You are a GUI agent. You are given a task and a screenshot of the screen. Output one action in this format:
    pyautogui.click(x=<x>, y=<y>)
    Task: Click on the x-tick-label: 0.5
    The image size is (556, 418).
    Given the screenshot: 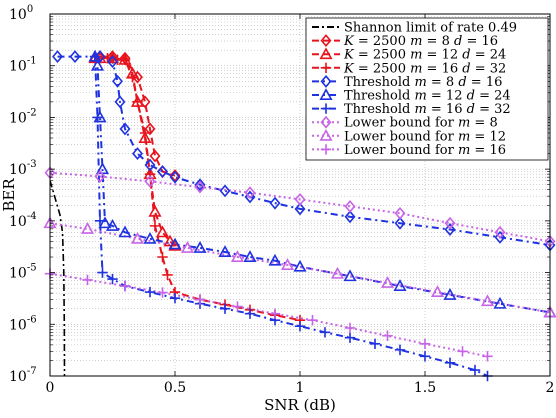 What is the action you would take?
    pyautogui.click(x=175, y=388)
    